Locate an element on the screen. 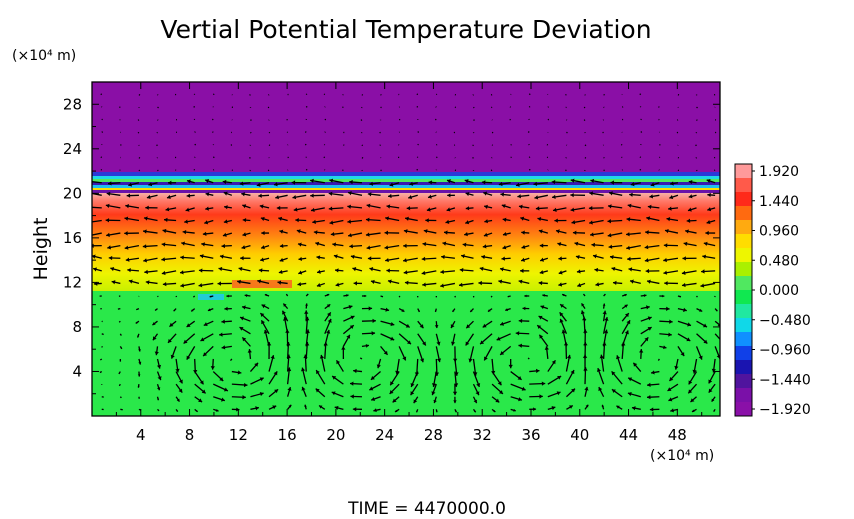 The image size is (854, 519). layer-stratosphere is located at coordinates (406, 128).